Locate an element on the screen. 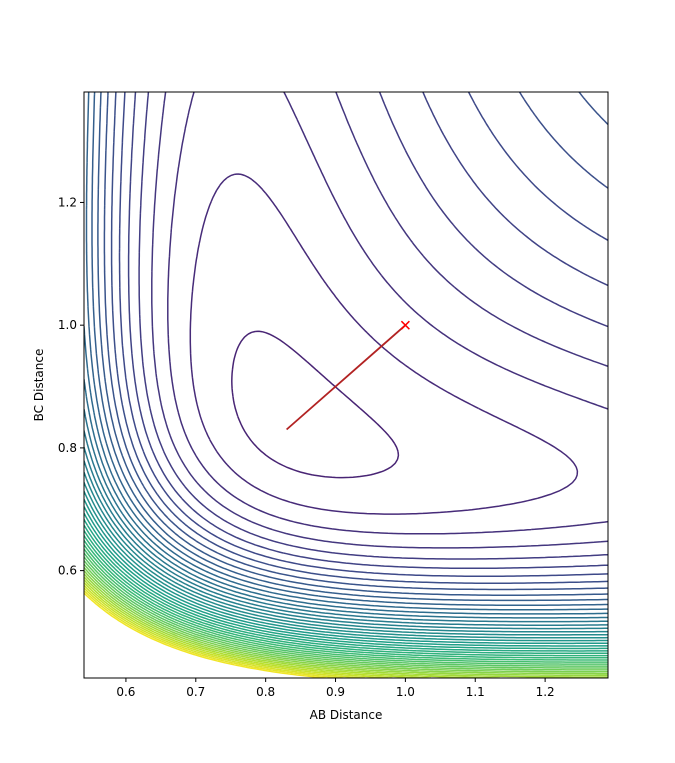 This screenshot has height=763, width=675. x-tick-label: 1.0 is located at coordinates (405, 692).